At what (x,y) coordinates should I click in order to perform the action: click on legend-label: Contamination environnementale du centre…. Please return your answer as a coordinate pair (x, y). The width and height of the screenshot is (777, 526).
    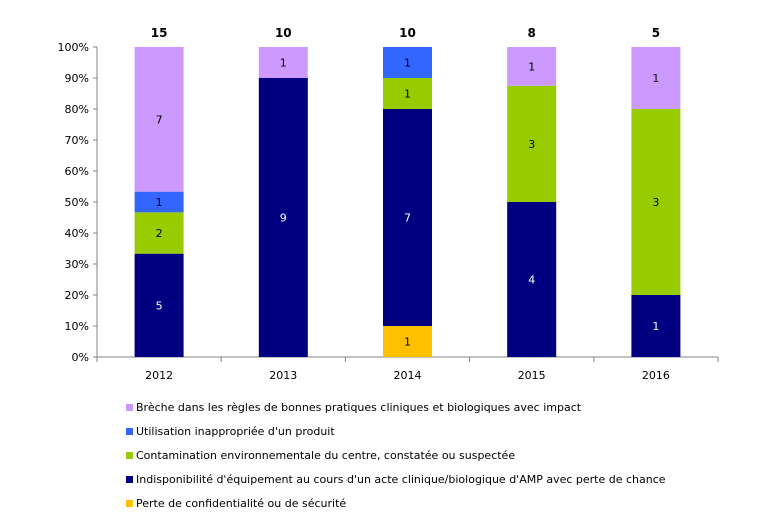
    Looking at the image, I should click on (325, 455).